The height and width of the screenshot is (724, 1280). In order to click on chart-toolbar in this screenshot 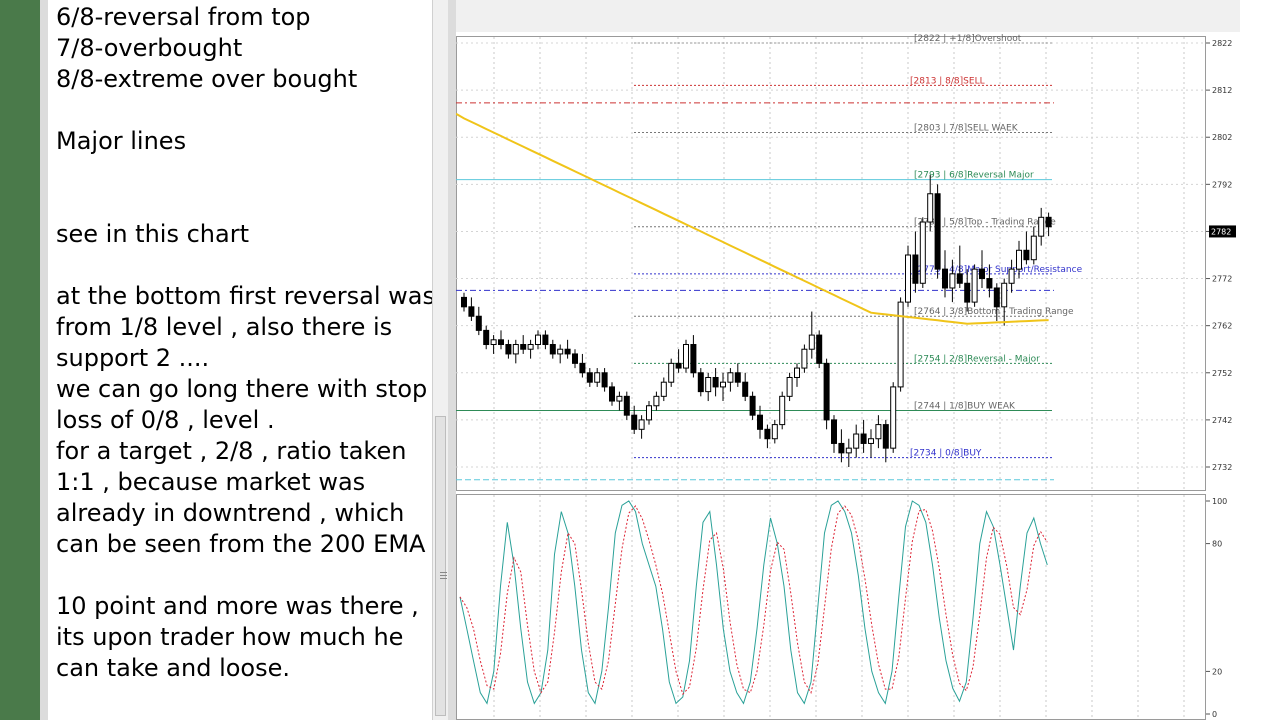, I will do `click(848, 16)`.